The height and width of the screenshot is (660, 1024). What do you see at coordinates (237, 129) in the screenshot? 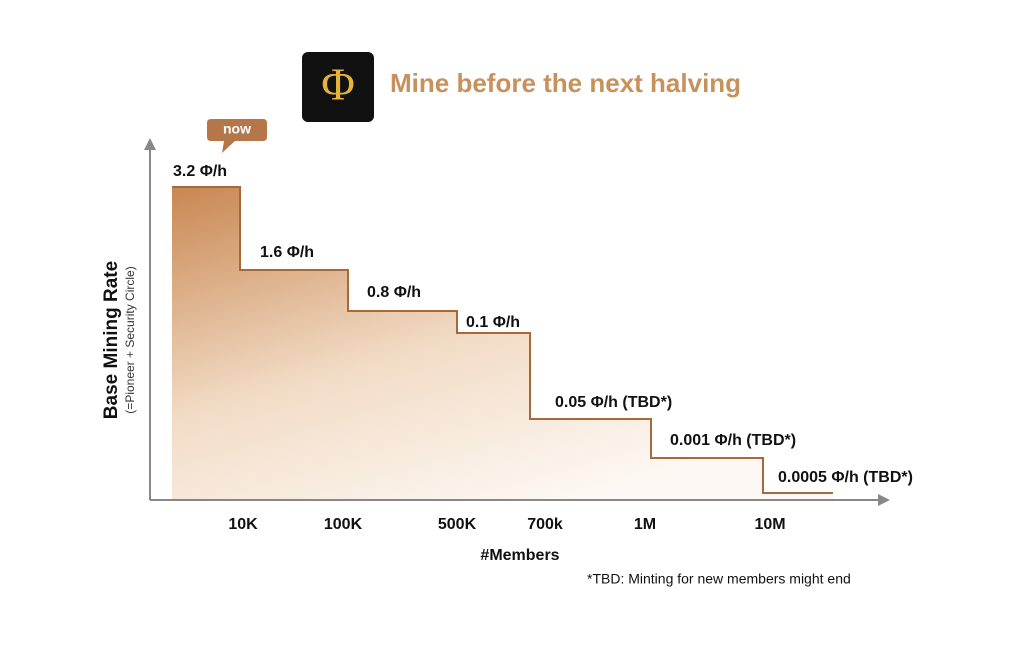
I see `badge-text: now` at bounding box center [237, 129].